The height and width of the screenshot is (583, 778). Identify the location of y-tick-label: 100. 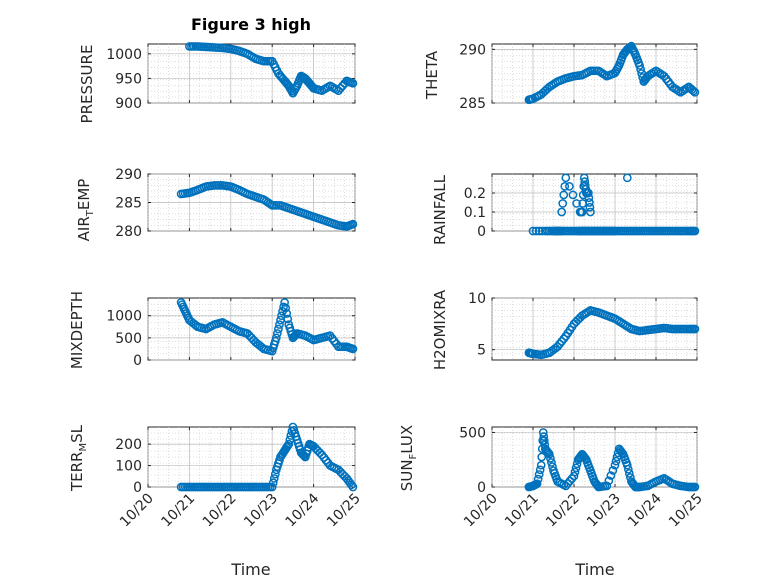
(128, 467).